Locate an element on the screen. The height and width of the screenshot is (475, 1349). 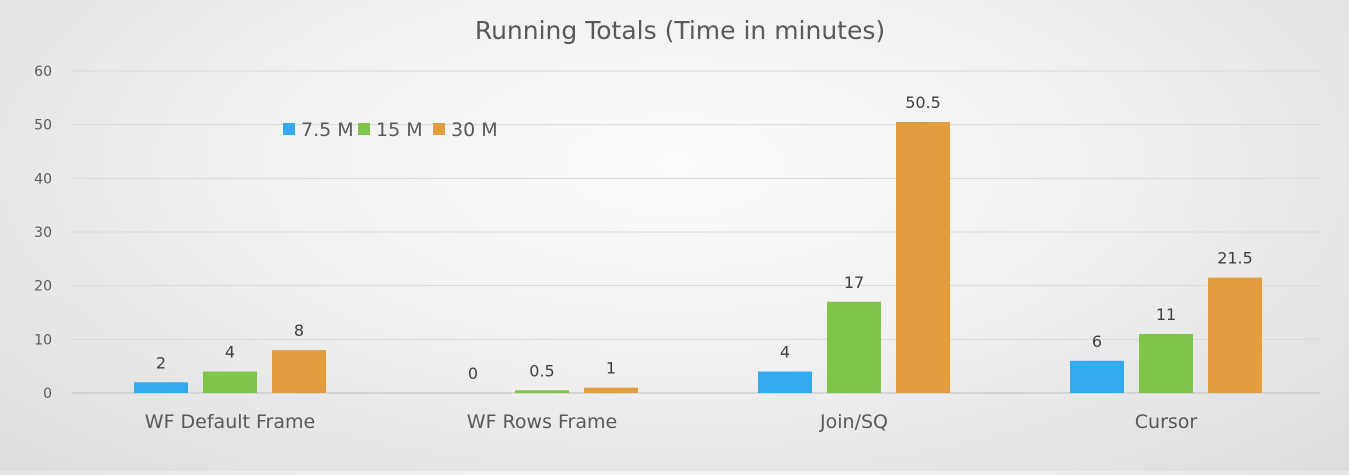
data-label: 11 is located at coordinates (1166, 314).